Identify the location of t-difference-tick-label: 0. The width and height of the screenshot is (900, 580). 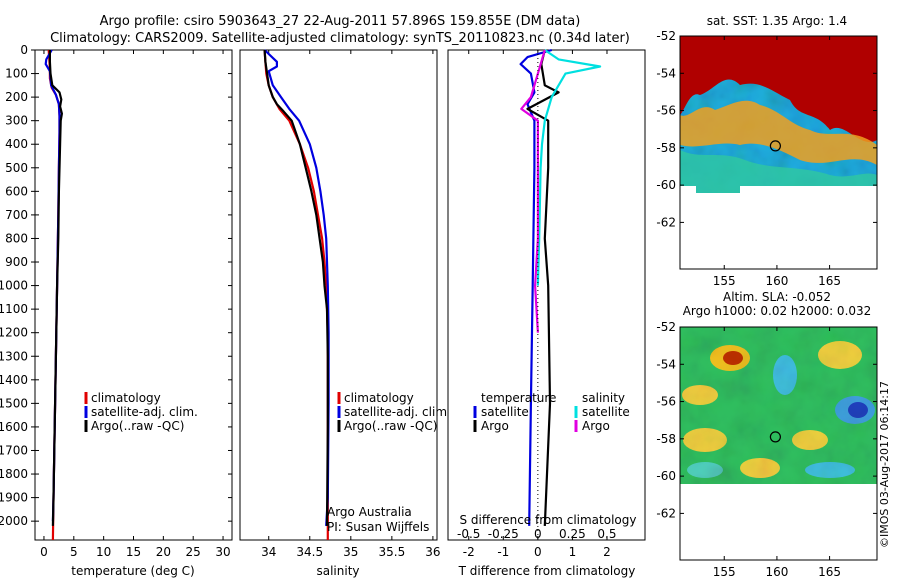
(538, 552).